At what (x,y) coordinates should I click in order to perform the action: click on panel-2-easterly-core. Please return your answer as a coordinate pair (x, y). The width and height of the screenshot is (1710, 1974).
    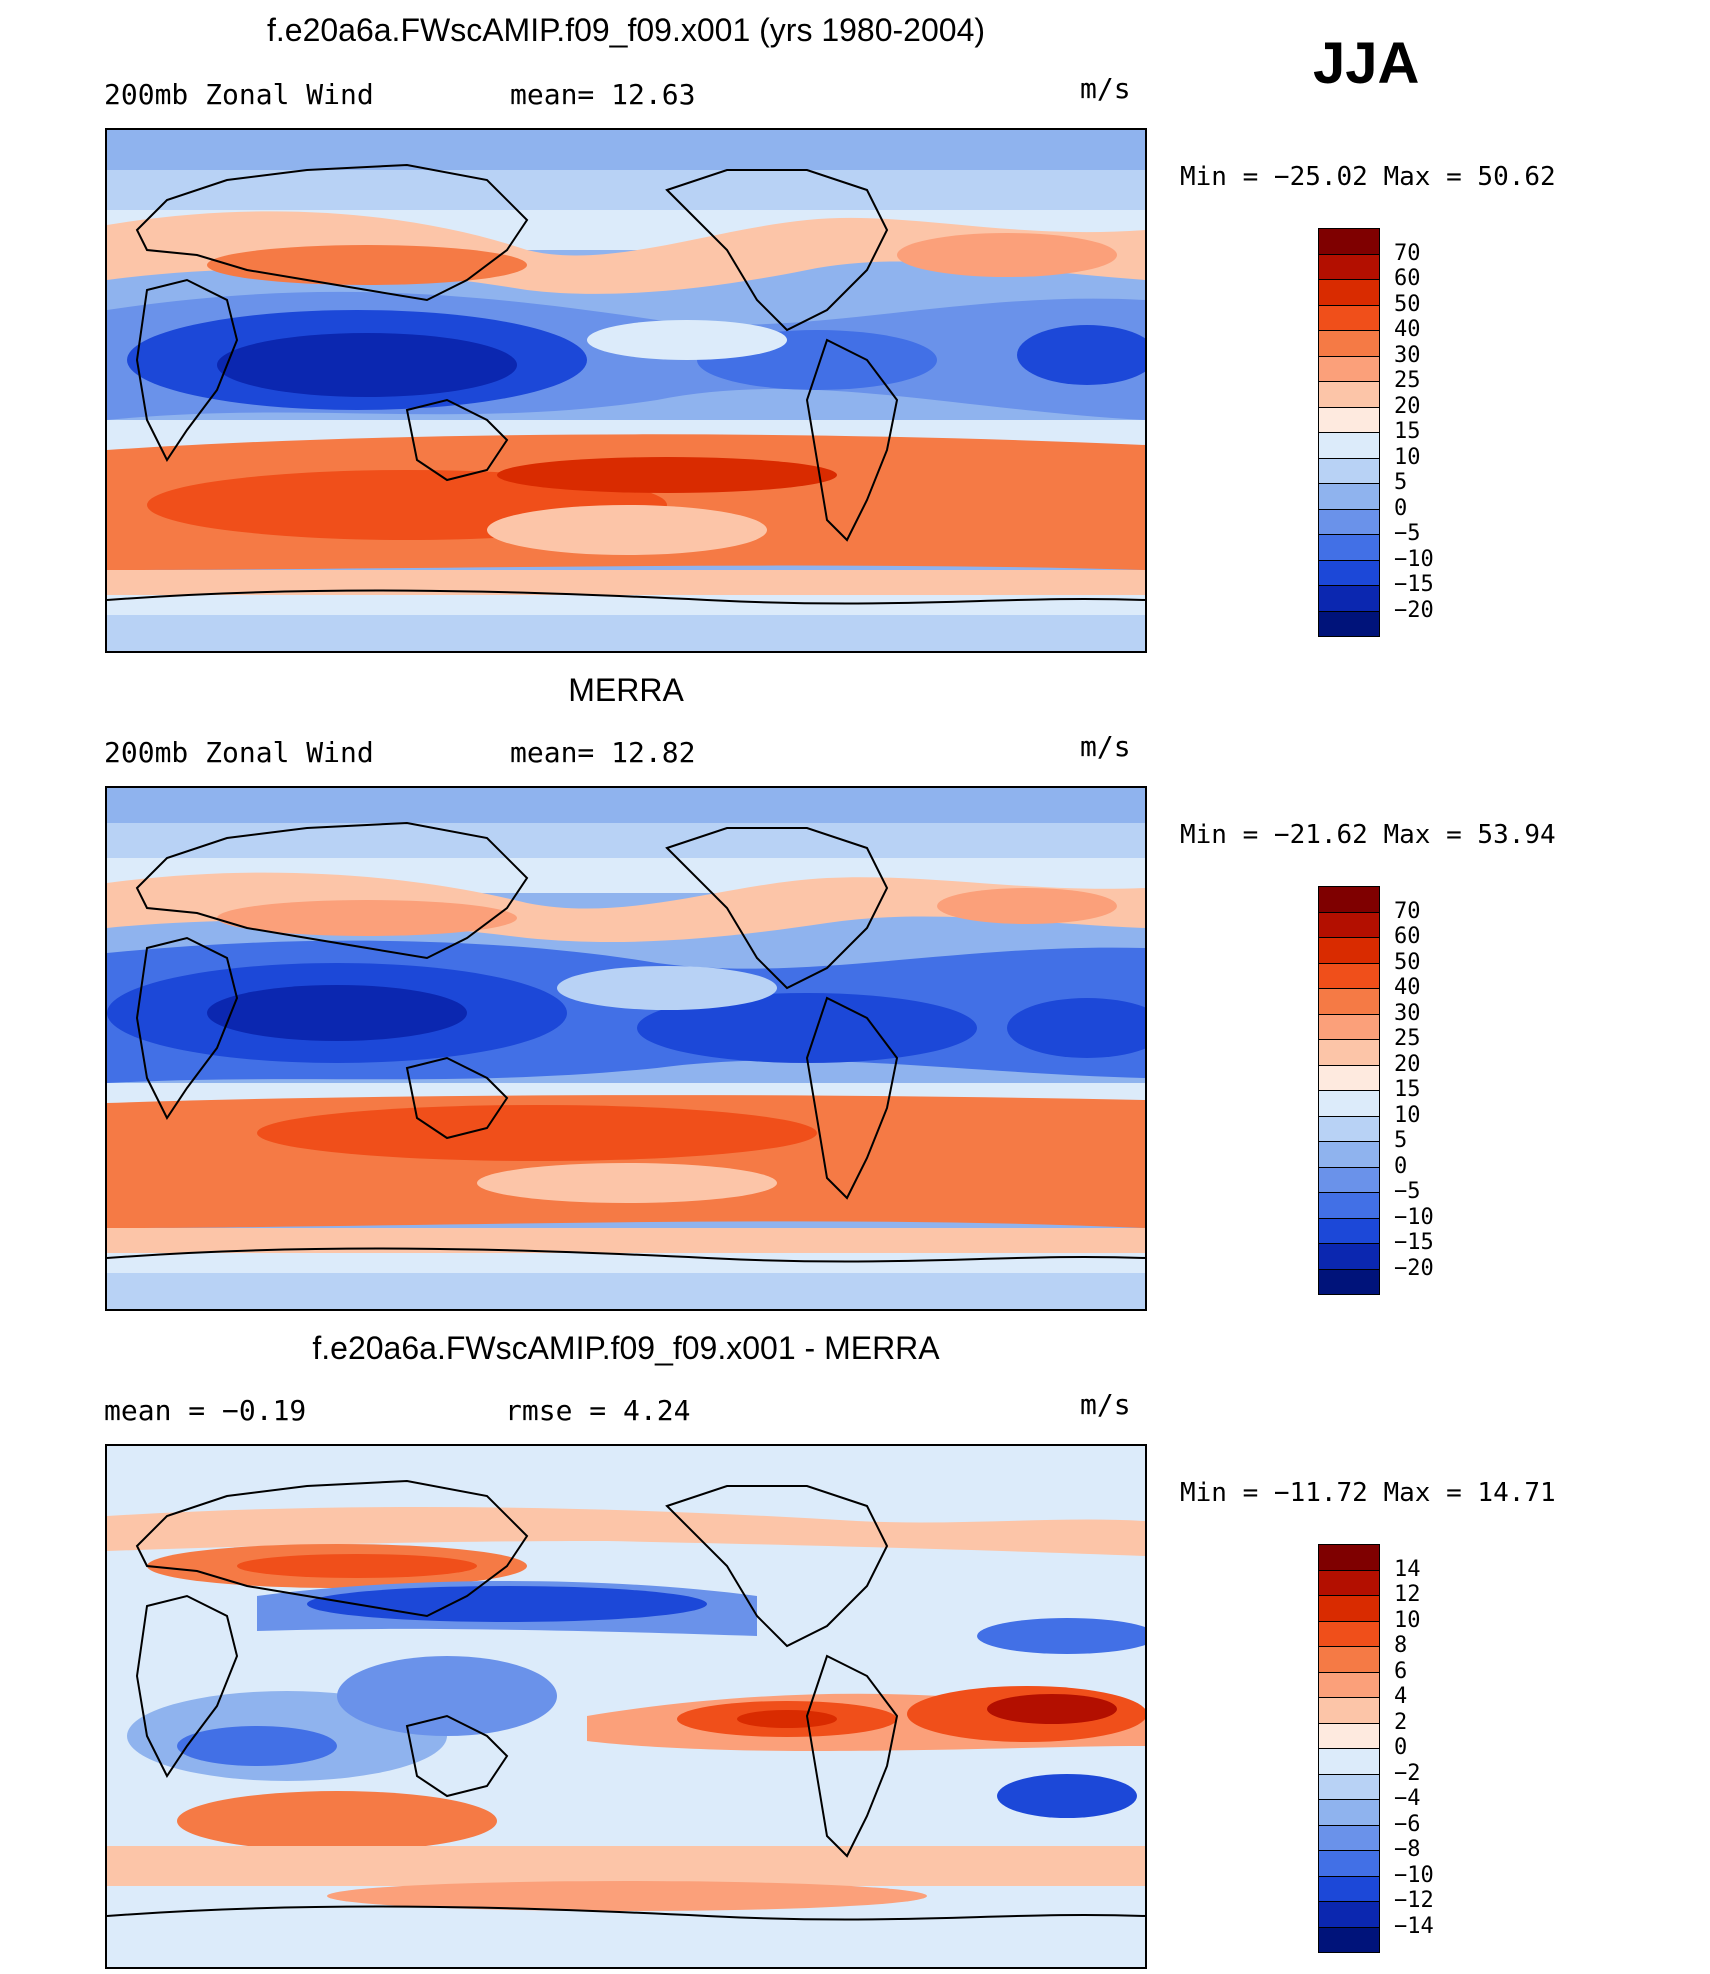
    Looking at the image, I should click on (807, 1028).